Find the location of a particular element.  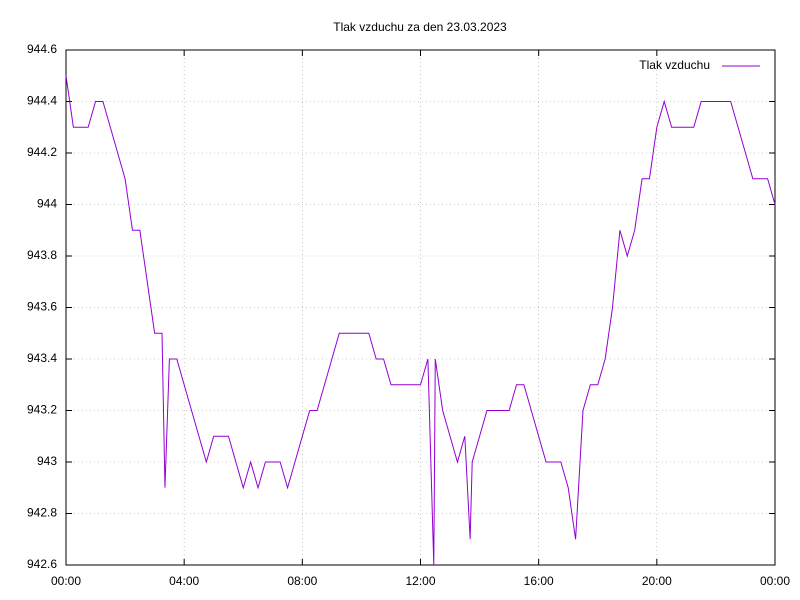

y-tick-label: 943 is located at coordinates (47, 461).